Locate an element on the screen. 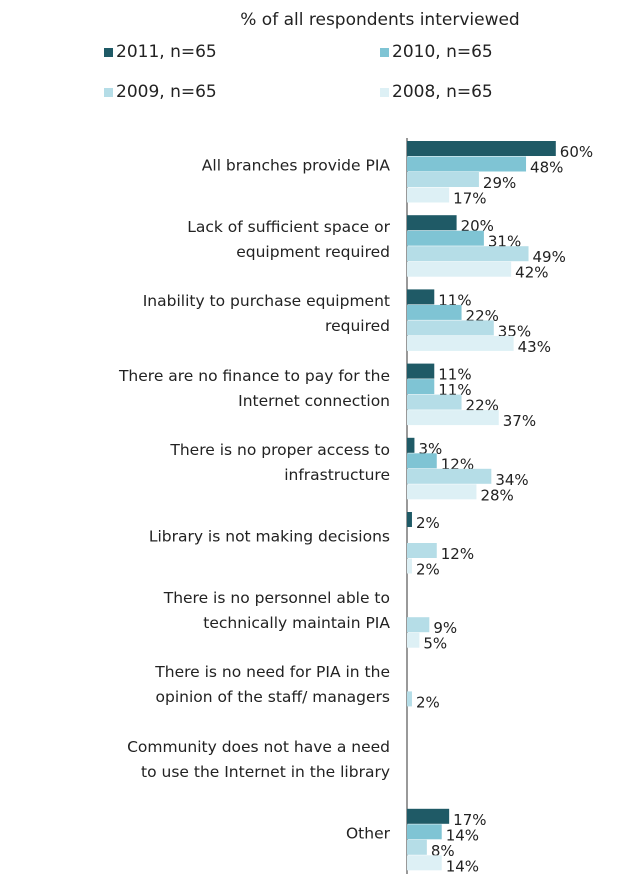  legend-label: 2008, n=65 is located at coordinates (442, 92).